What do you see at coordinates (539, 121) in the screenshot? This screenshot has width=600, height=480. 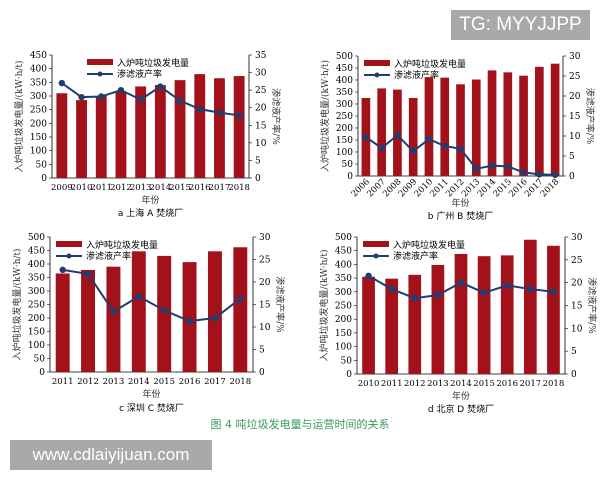 I see `bar-2017` at bounding box center [539, 121].